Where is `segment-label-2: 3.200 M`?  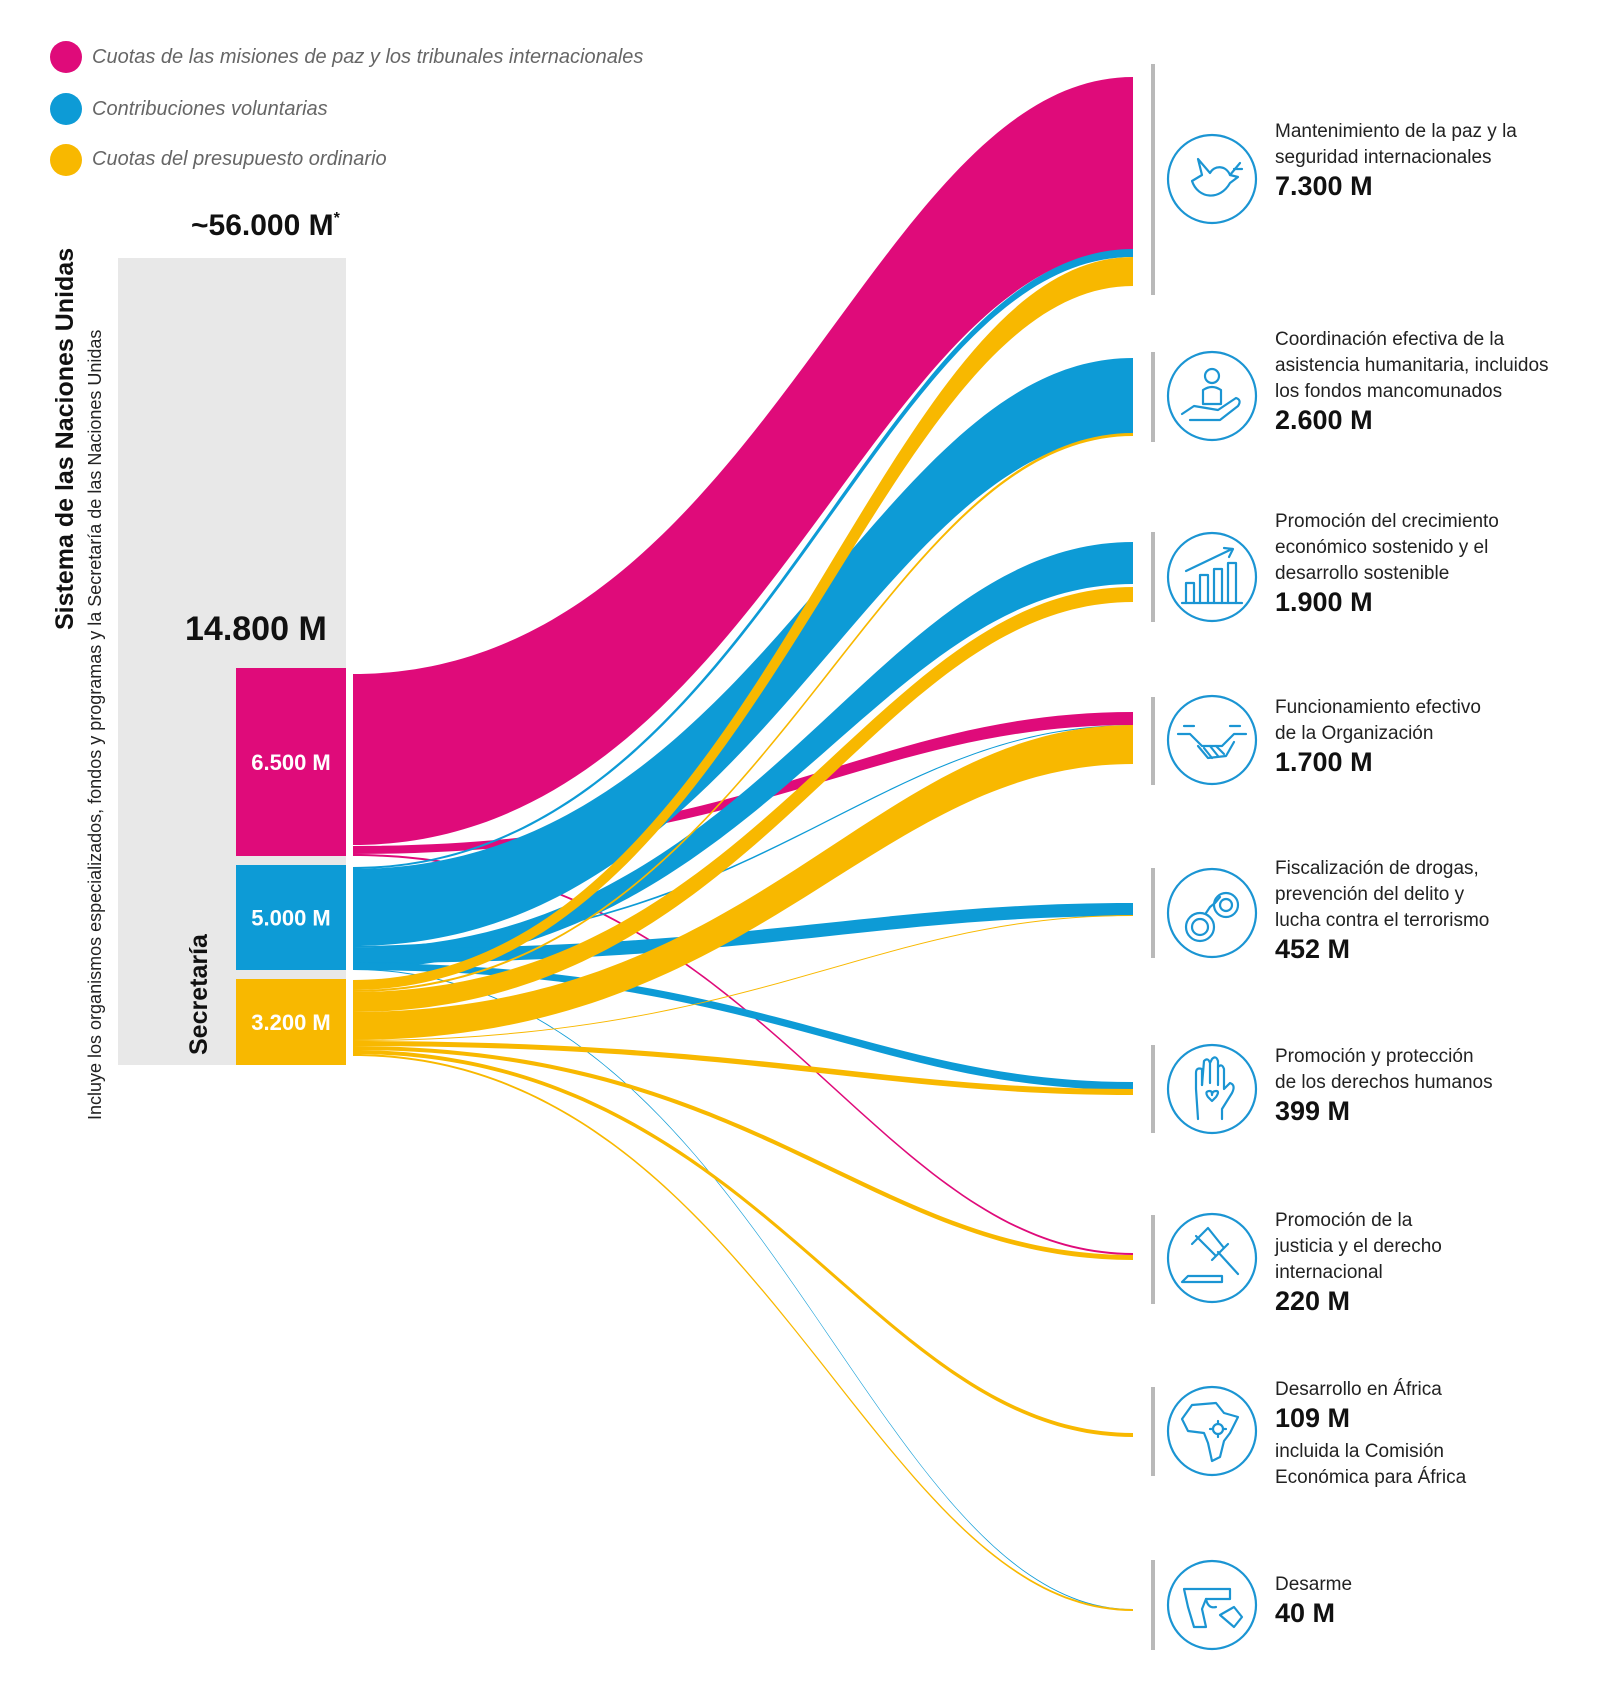 segment-label-2: 3.200 M is located at coordinates (291, 1022).